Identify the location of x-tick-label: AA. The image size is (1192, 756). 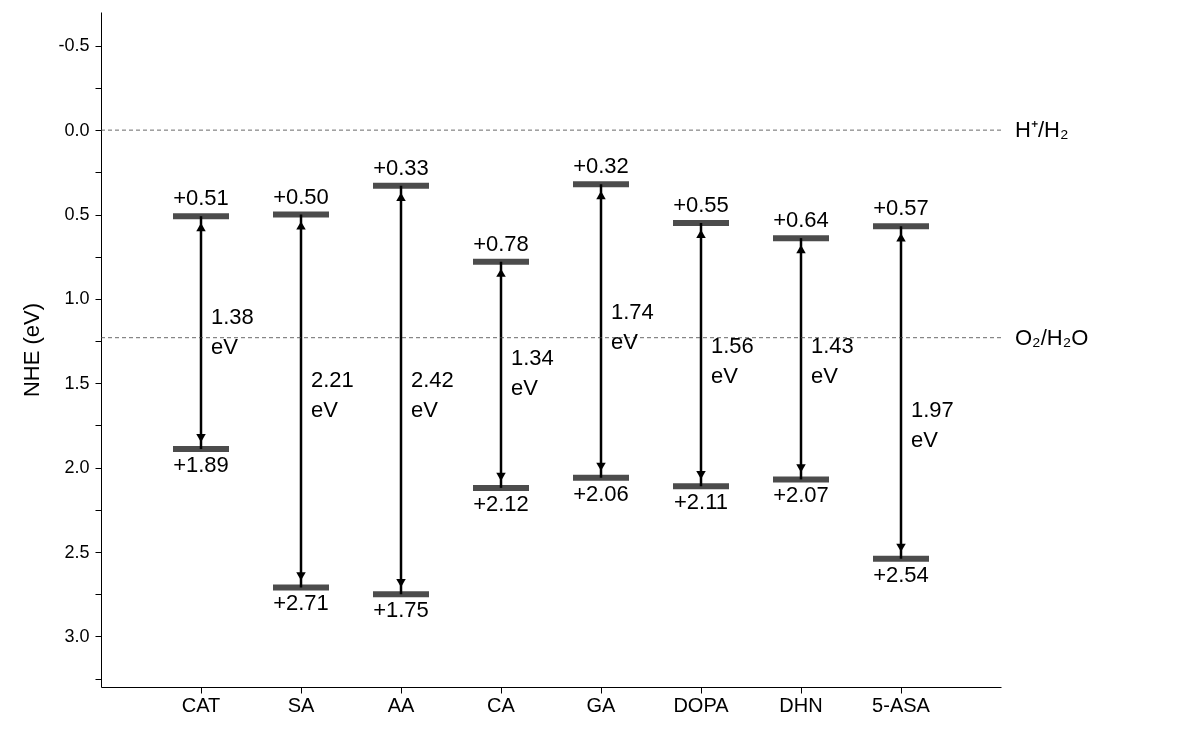
(401, 704).